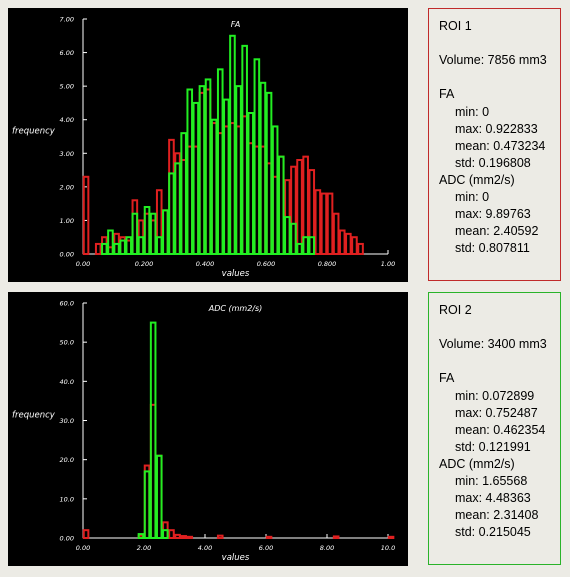 This screenshot has width=570, height=577. I want to click on fa-chart-title: FA, so click(236, 24).